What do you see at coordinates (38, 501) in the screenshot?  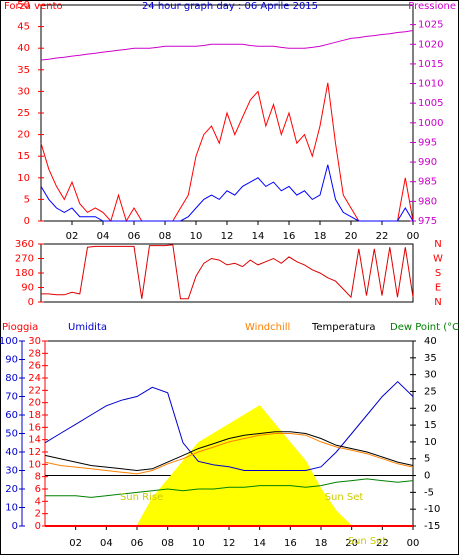 I see `y3-tick-label: 4` at bounding box center [38, 501].